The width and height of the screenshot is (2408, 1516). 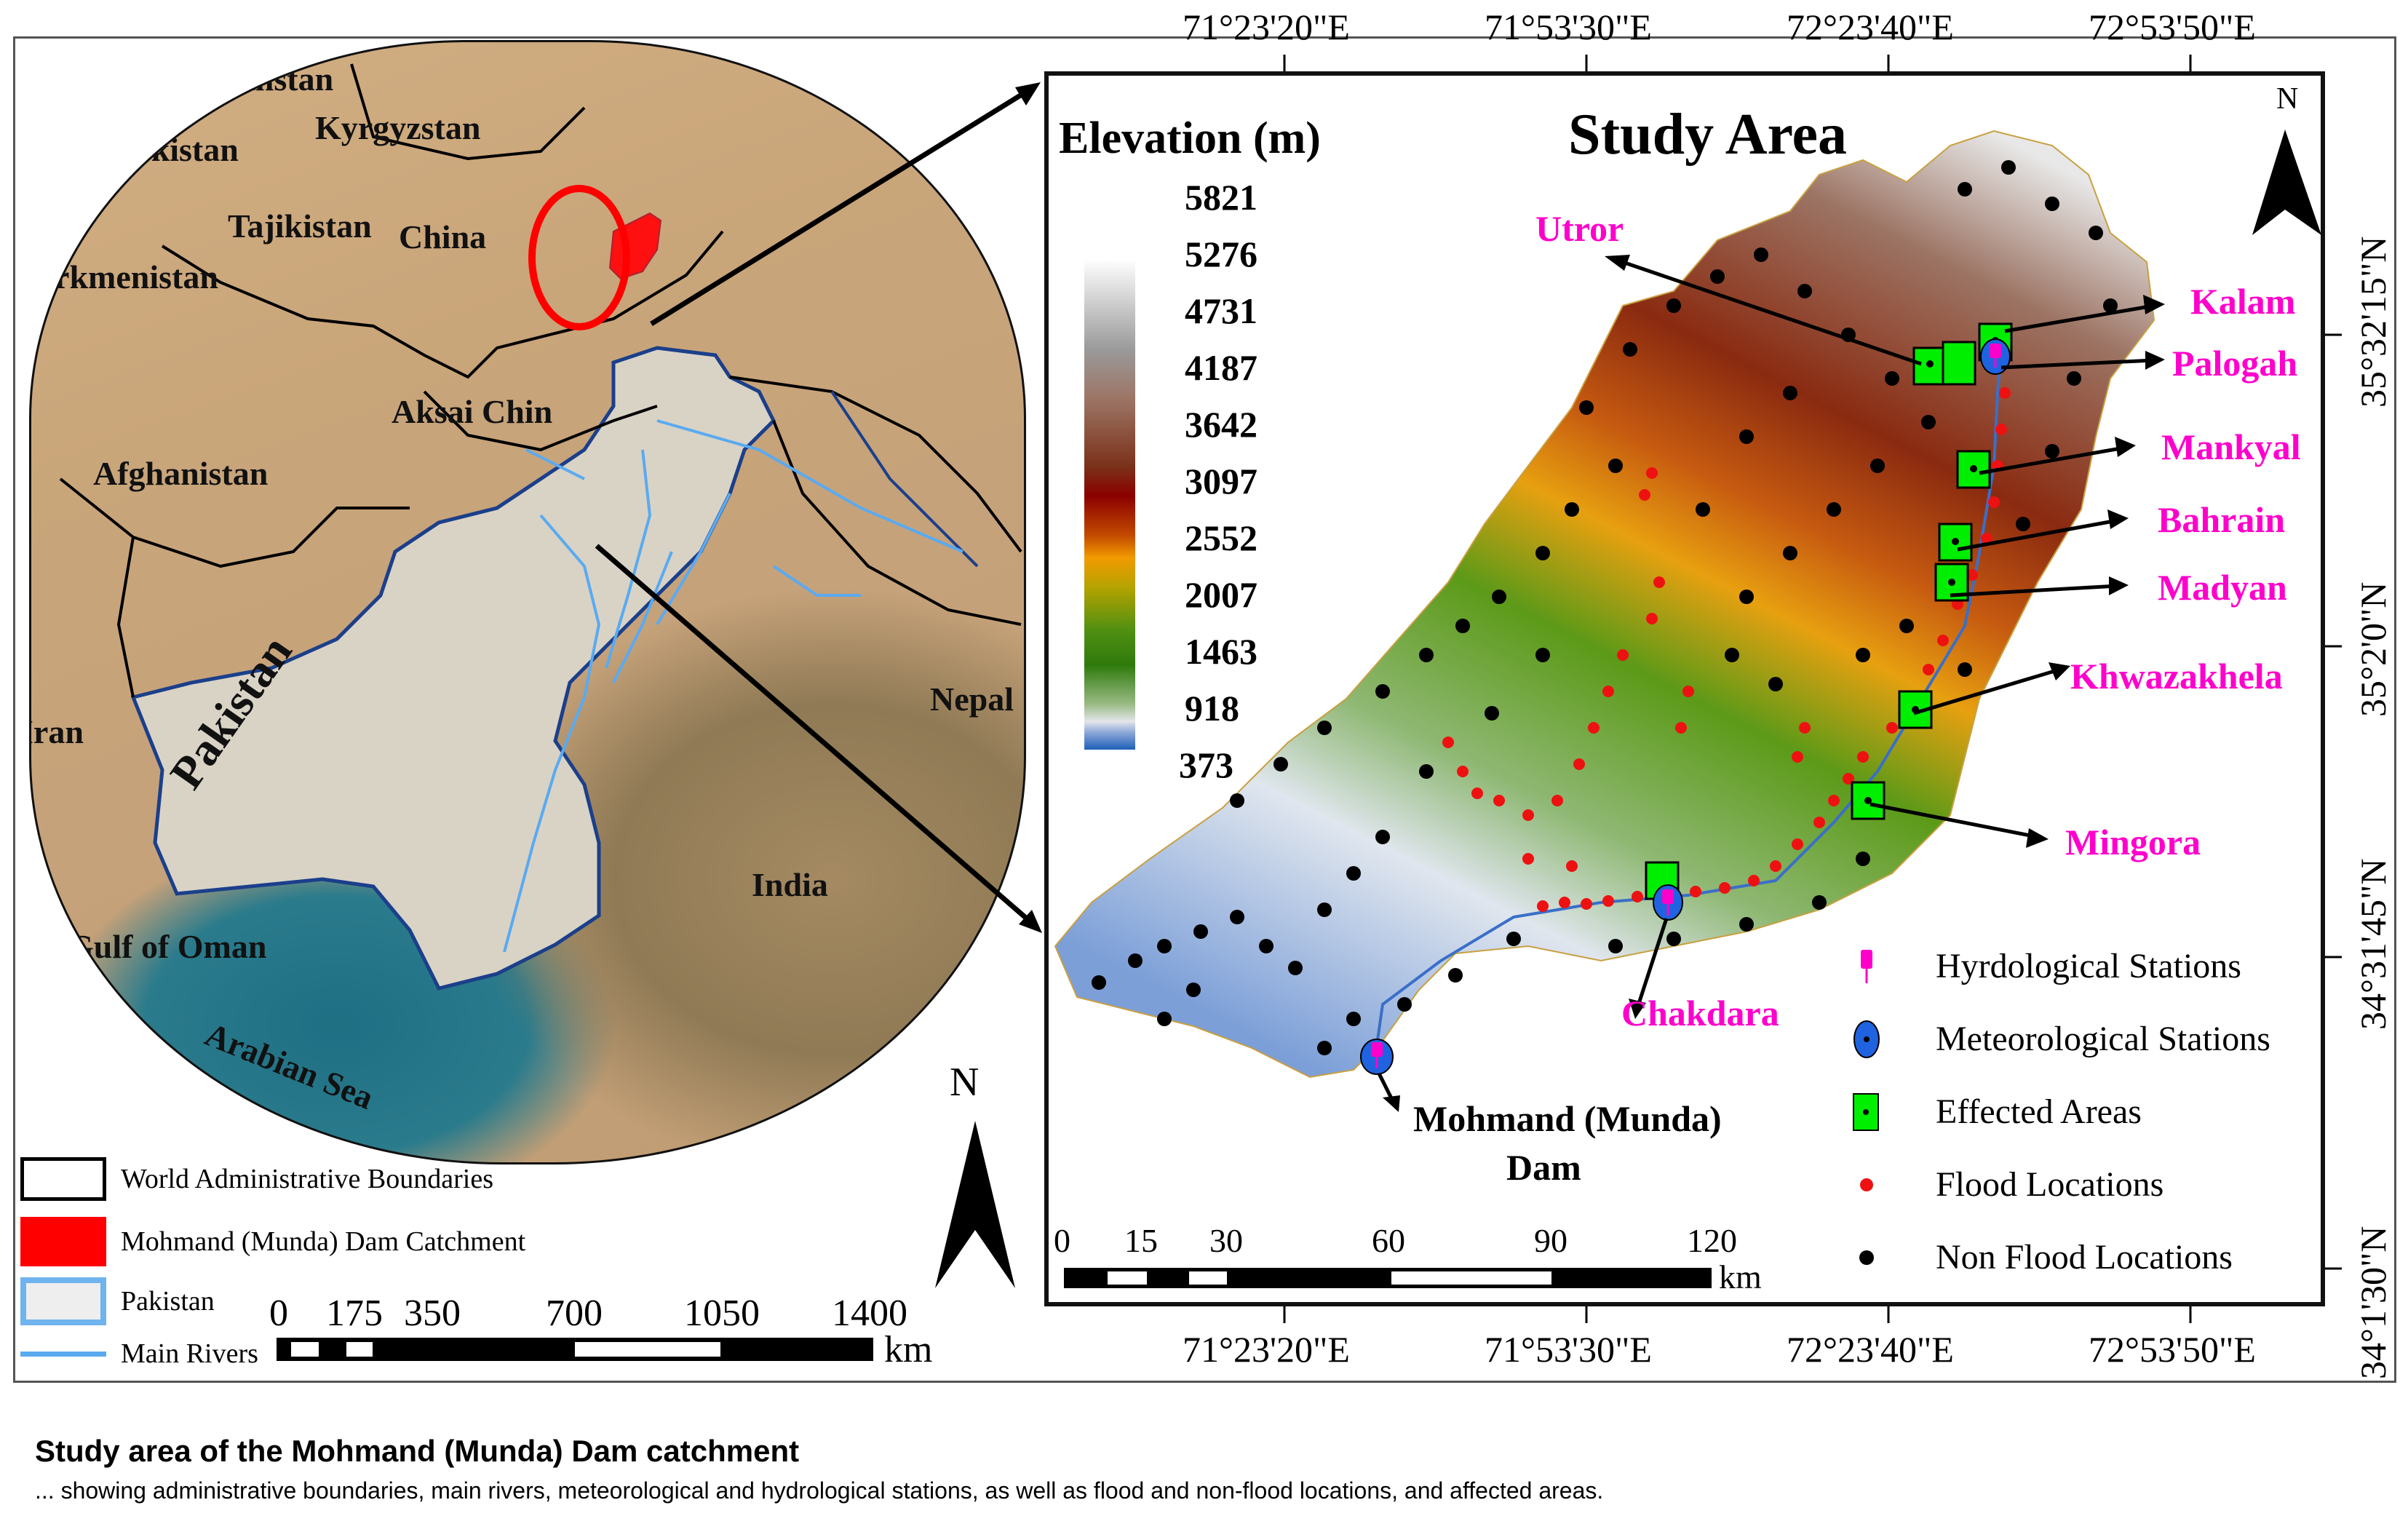 I want to click on scale-tick: 1400, so click(x=869, y=1313).